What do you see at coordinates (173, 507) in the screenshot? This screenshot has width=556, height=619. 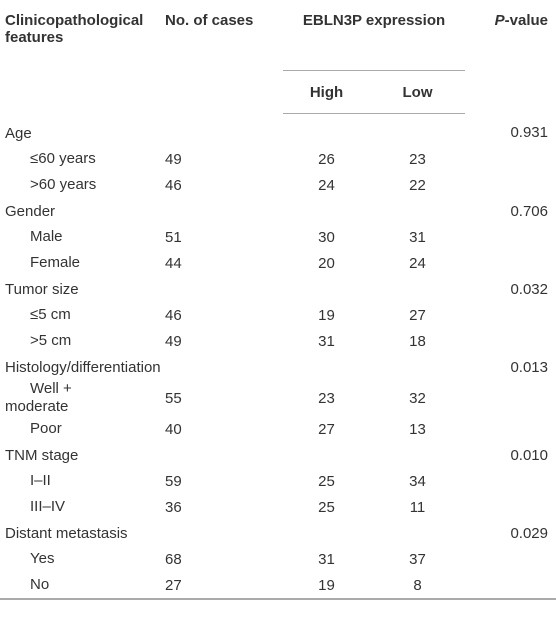 I see `cases: 36` at bounding box center [173, 507].